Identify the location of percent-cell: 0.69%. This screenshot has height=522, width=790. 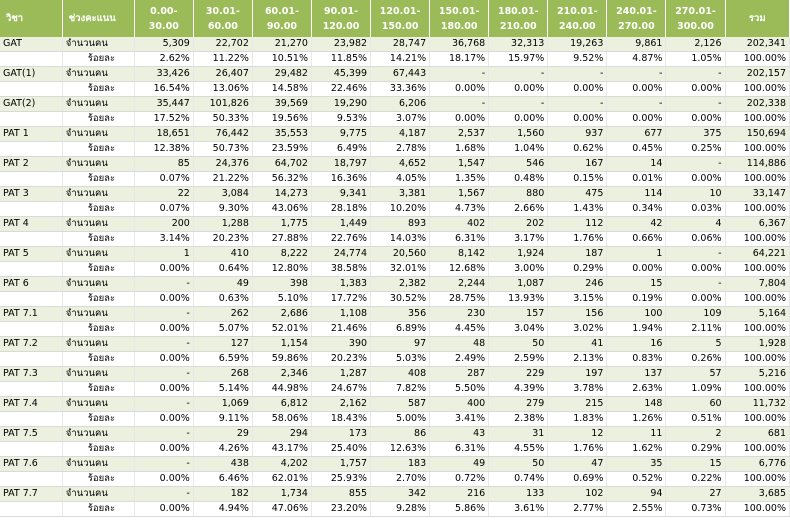
(577, 479).